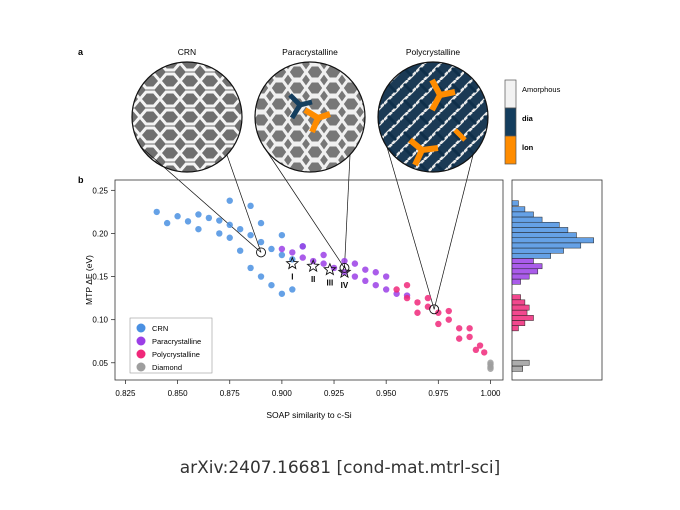 The width and height of the screenshot is (680, 510). I want to click on legend-label: Paracrystalline, so click(176, 341).